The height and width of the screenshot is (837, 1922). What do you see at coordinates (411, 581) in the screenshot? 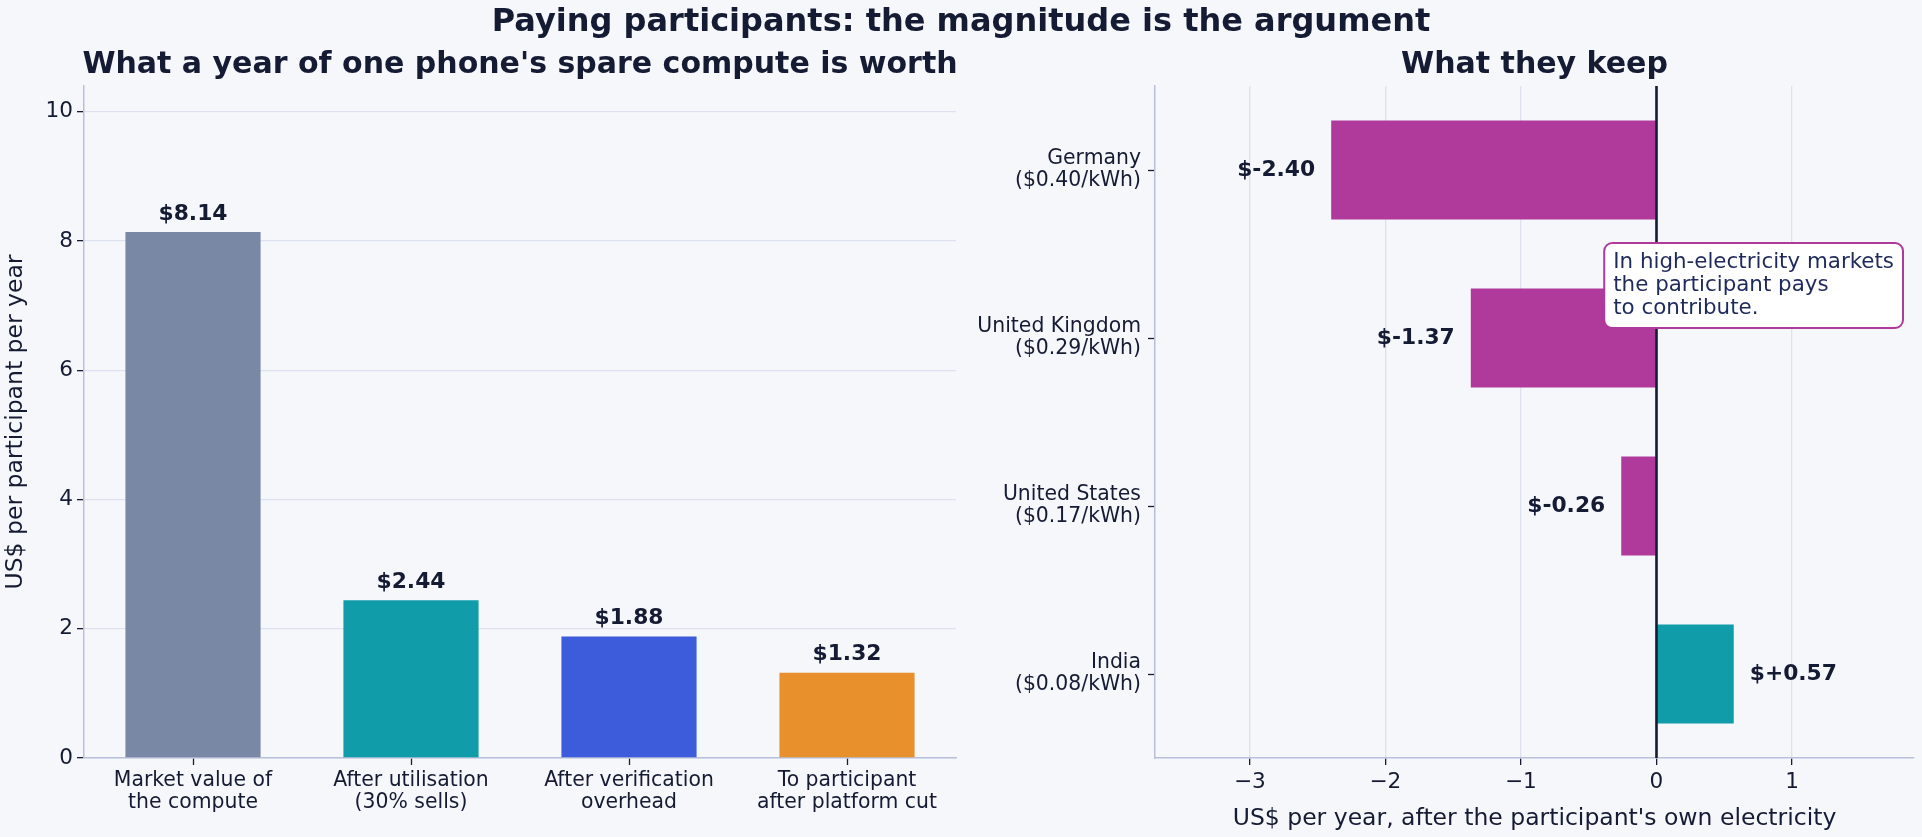
I see `data-label: $2.44` at bounding box center [411, 581].